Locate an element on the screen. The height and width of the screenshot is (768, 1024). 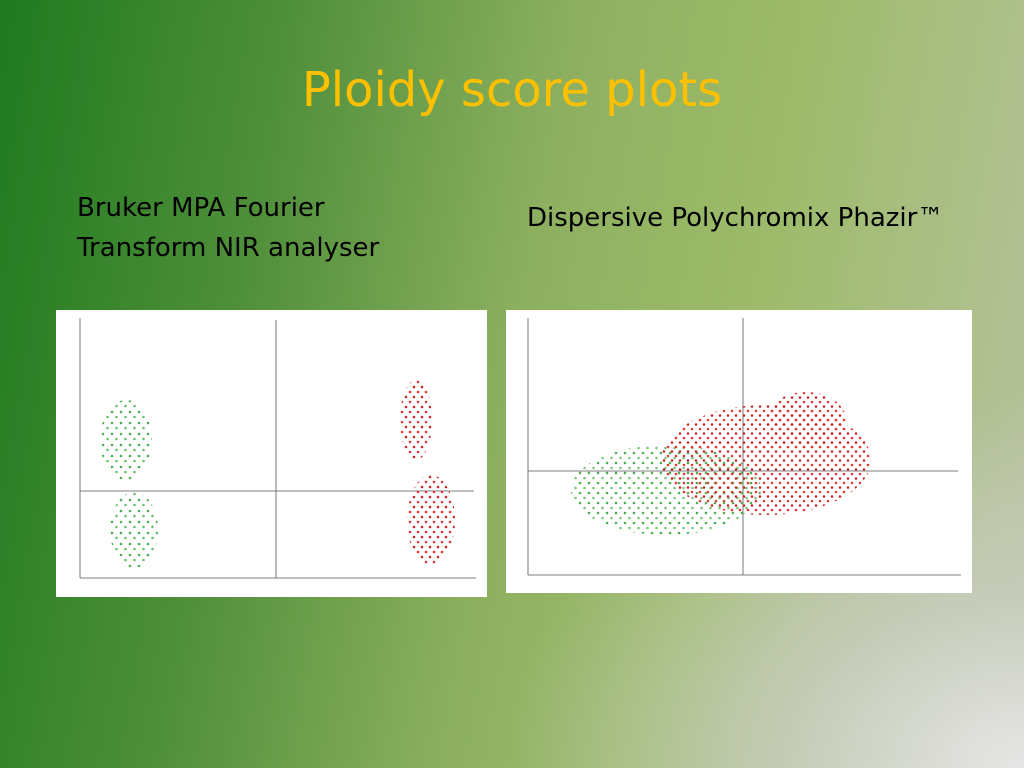
caption-right: Dispersive Polychromix Phazir™ is located at coordinates (735, 218).